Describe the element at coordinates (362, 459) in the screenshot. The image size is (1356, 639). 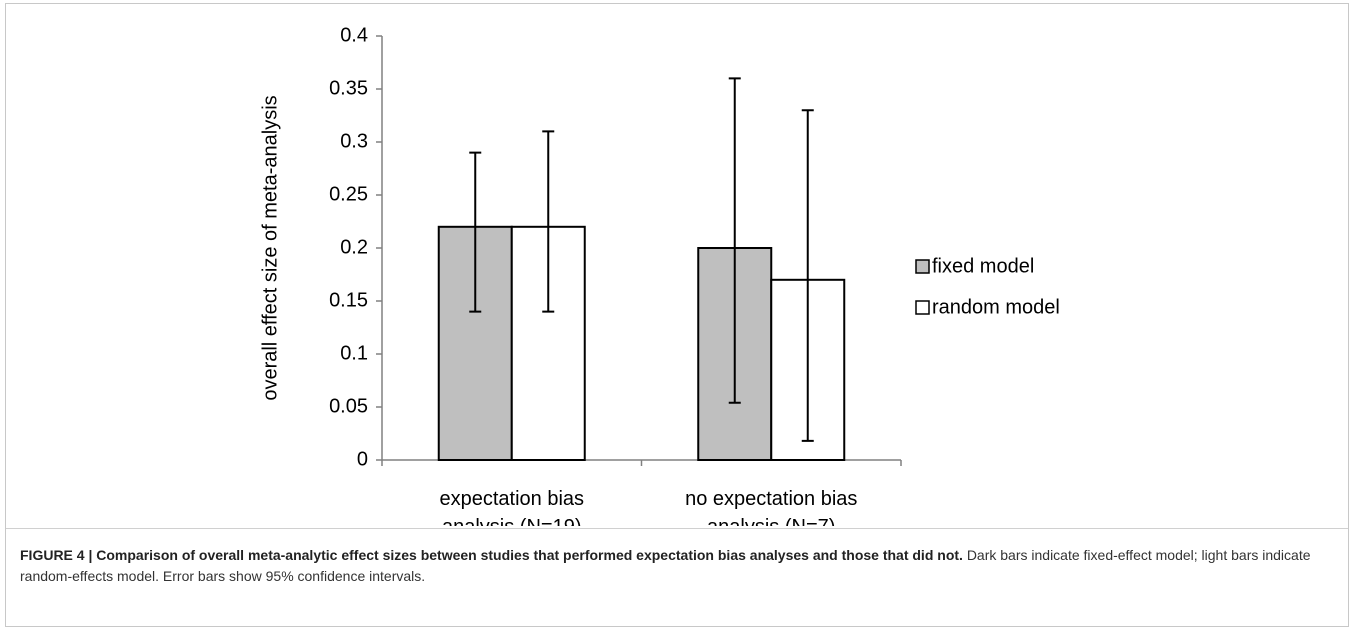
I see `y-tick-label: 0` at that location.